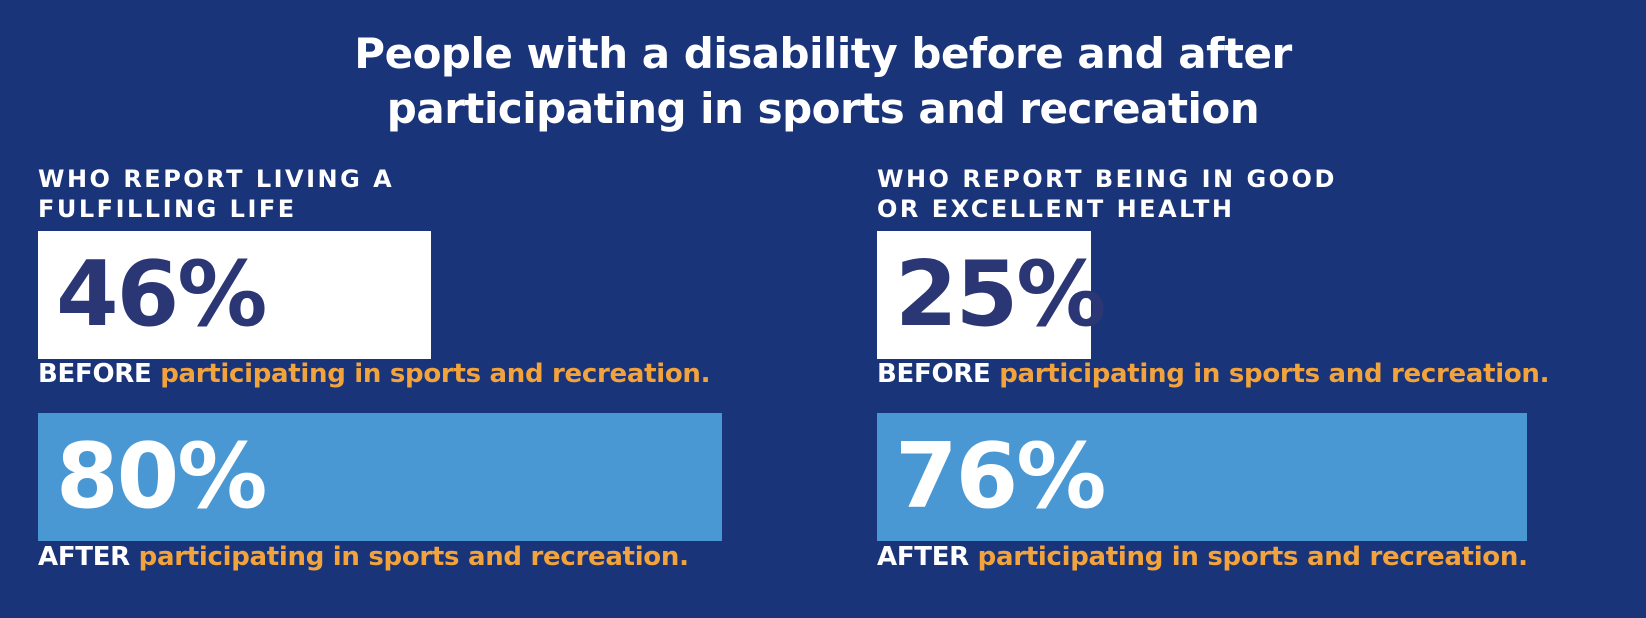 This screenshot has width=1646, height=618. What do you see at coordinates (167, 209) in the screenshot?
I see `panel-heading-line-2: FULFILLING LIFE` at bounding box center [167, 209].